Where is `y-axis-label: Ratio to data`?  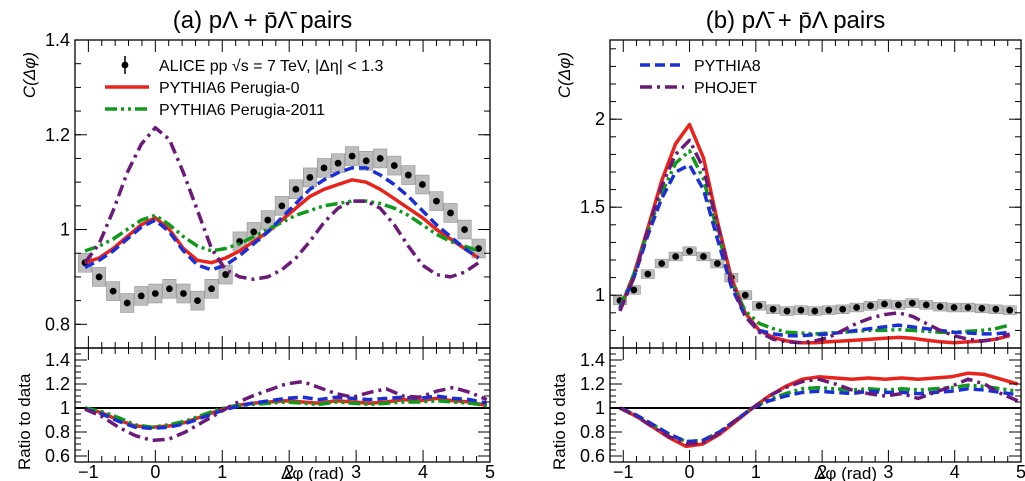 y-axis-label: Ratio to data is located at coordinates (24, 421).